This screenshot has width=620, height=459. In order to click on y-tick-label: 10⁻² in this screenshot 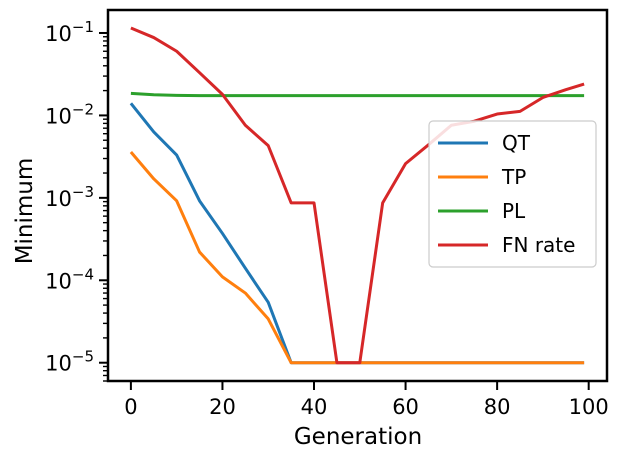, I will do `click(69, 114)`.